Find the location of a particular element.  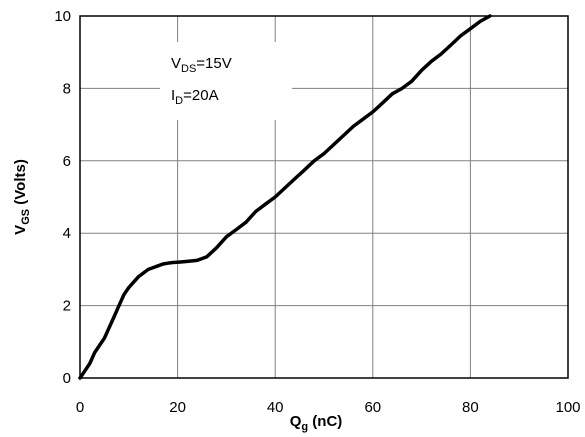

x-tick-label: 60 is located at coordinates (372, 407).